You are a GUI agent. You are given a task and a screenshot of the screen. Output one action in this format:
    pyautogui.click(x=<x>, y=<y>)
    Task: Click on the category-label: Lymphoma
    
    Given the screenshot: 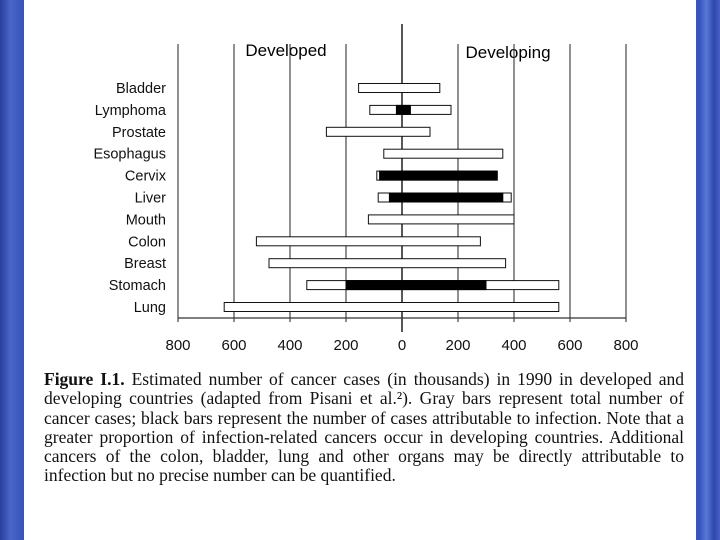 What is the action you would take?
    pyautogui.click(x=131, y=111)
    